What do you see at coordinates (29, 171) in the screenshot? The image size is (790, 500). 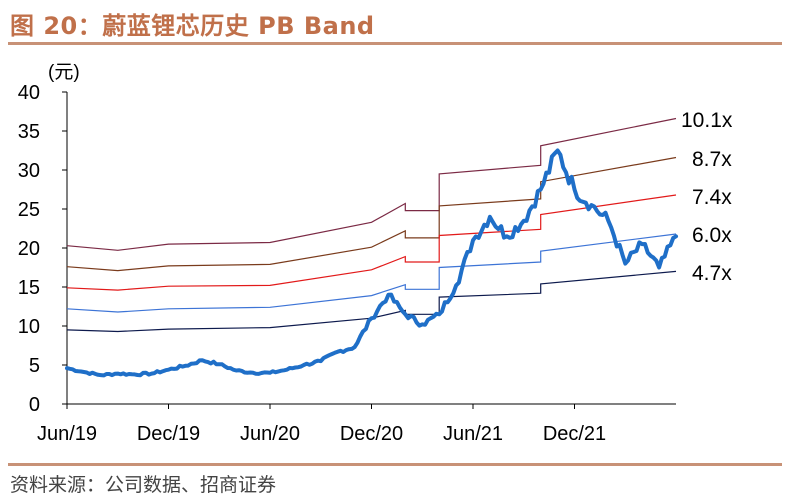 I see `y-tick-label: 30` at bounding box center [29, 171].